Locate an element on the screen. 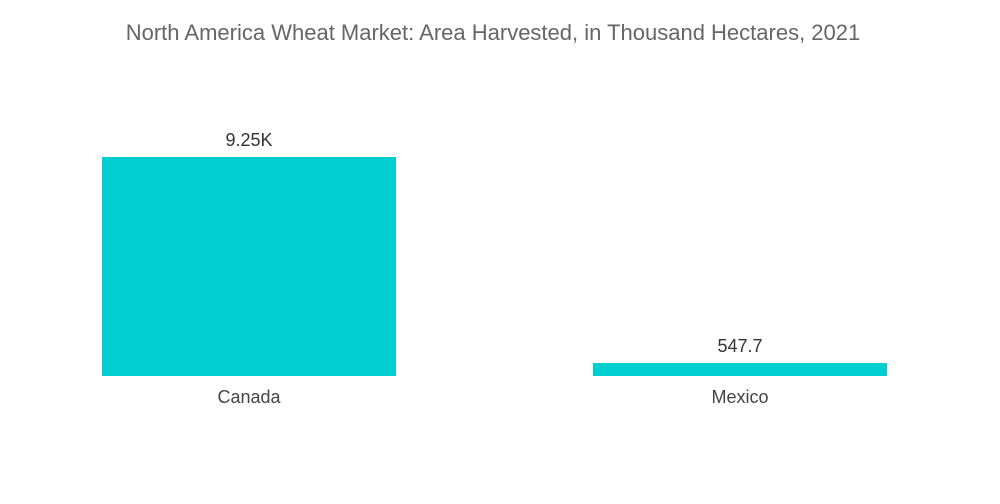  category-label-mexico: Mexico is located at coordinates (739, 397).